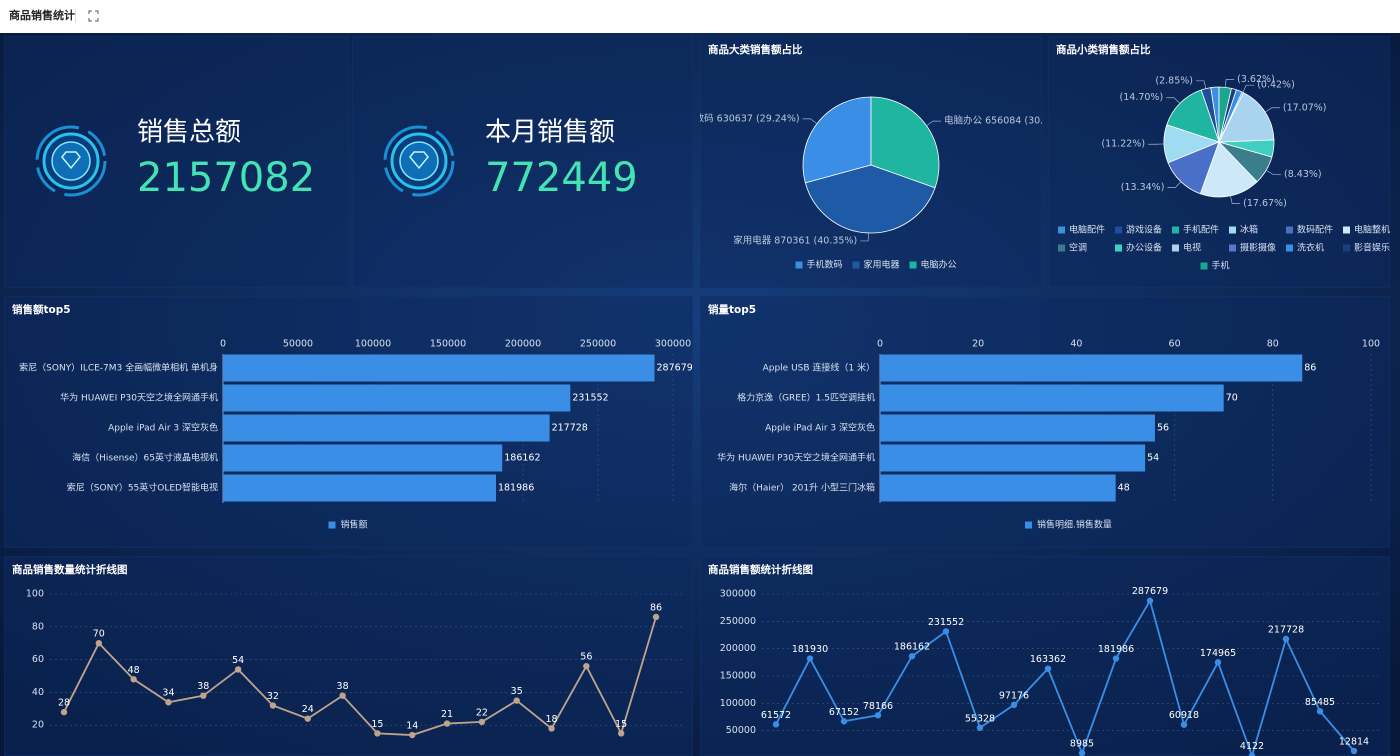 The image size is (1400, 756). What do you see at coordinates (1305, 107) in the screenshot?
I see `slice-label: (17.07%)` at bounding box center [1305, 107].